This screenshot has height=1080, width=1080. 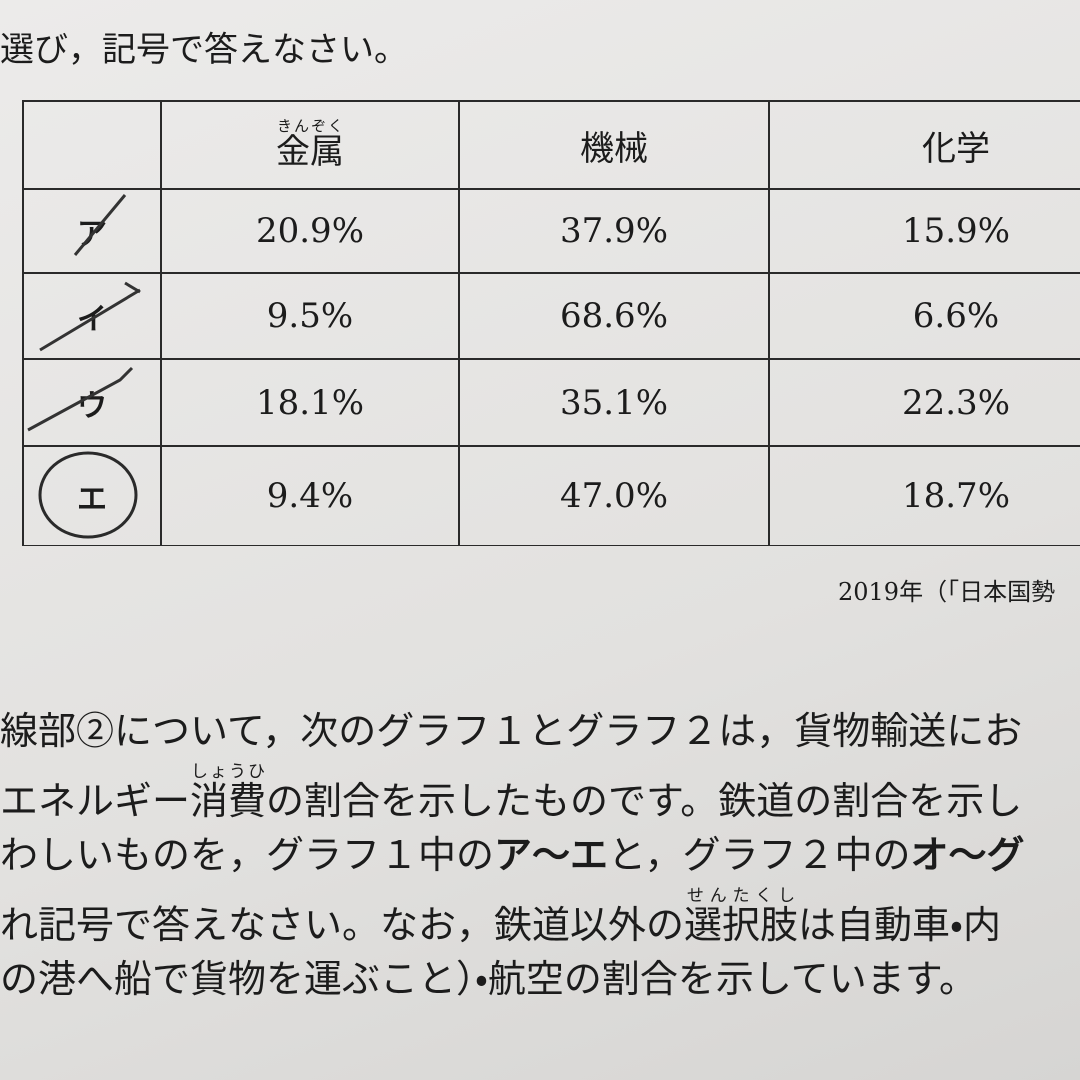 What do you see at coordinates (967, 854) in the screenshot?
I see `text: オ～グ` at bounding box center [967, 854].